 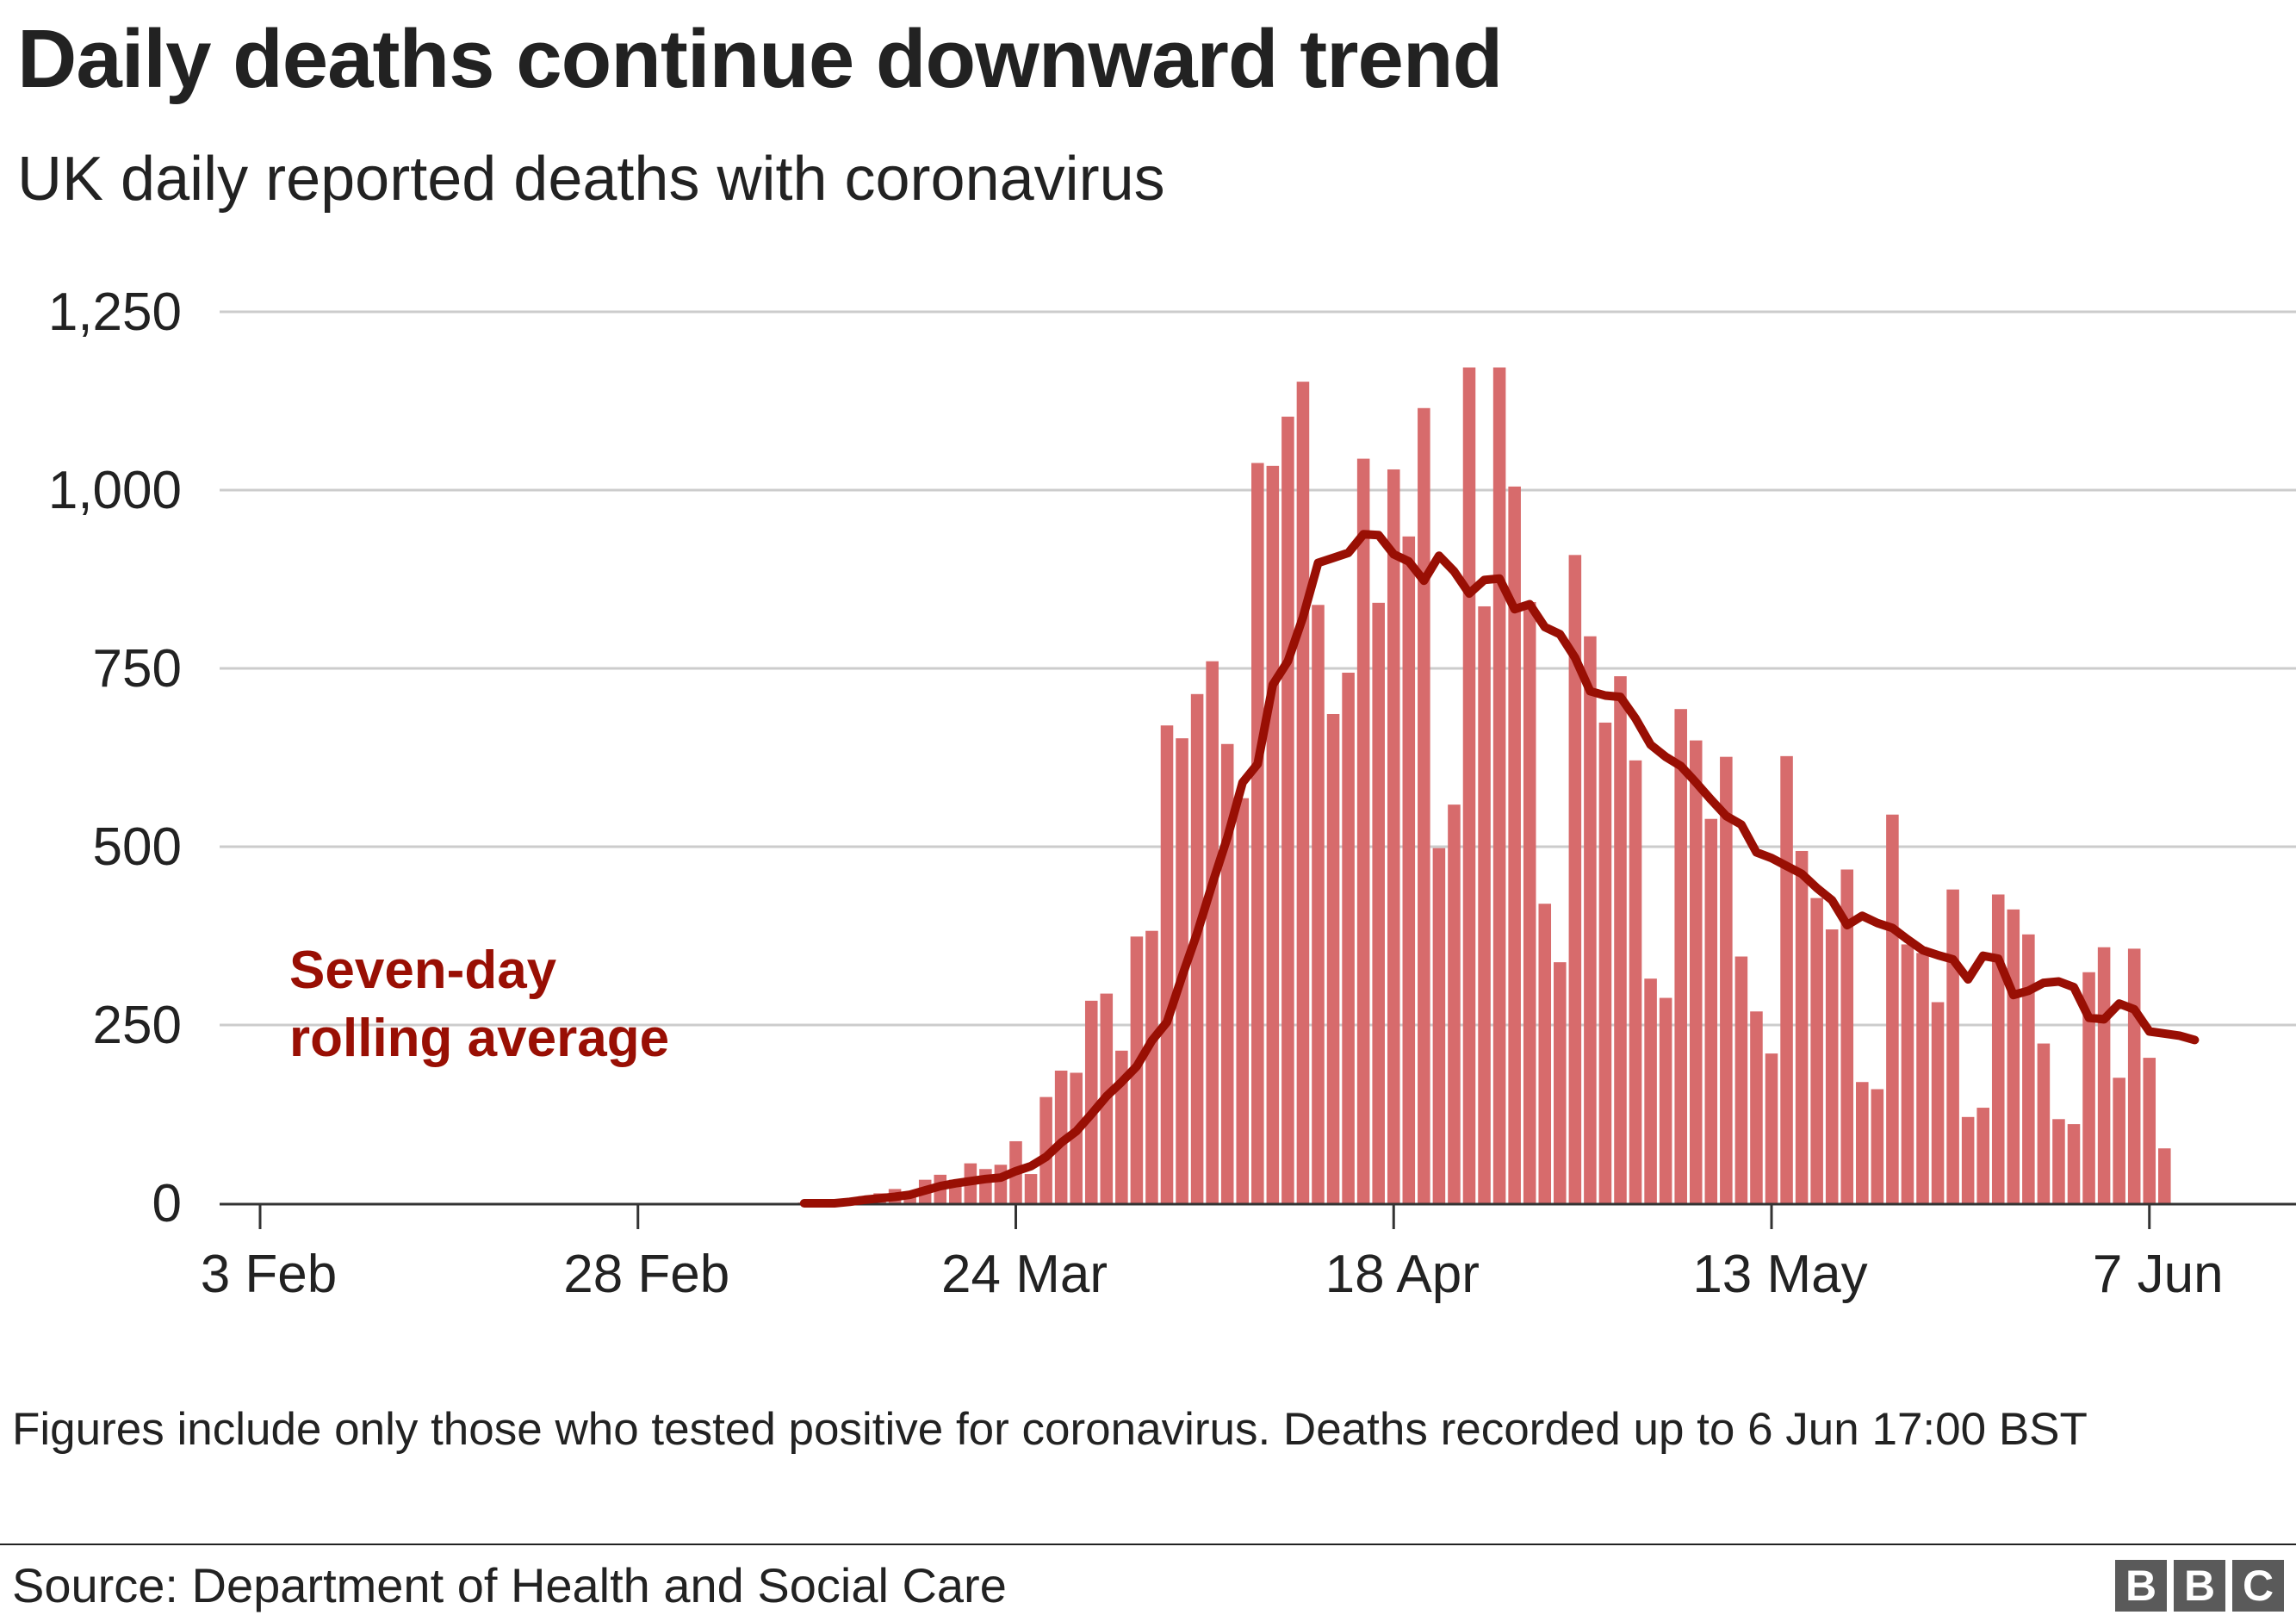 I want to click on y-tick-label: 250, so click(x=137, y=1025).